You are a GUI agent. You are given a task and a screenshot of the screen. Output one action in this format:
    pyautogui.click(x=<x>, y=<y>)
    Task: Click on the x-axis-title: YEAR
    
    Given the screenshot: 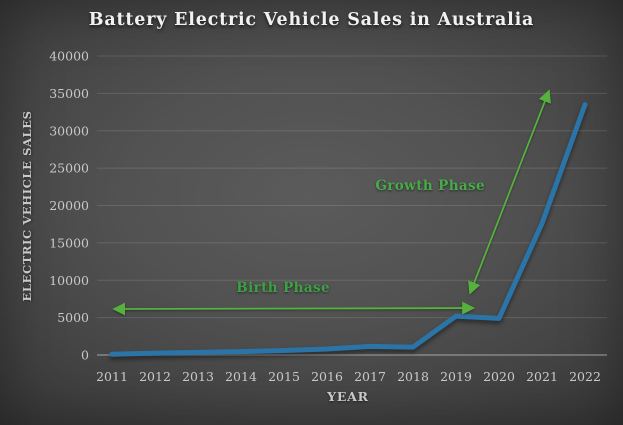 What is the action you would take?
    pyautogui.click(x=348, y=396)
    